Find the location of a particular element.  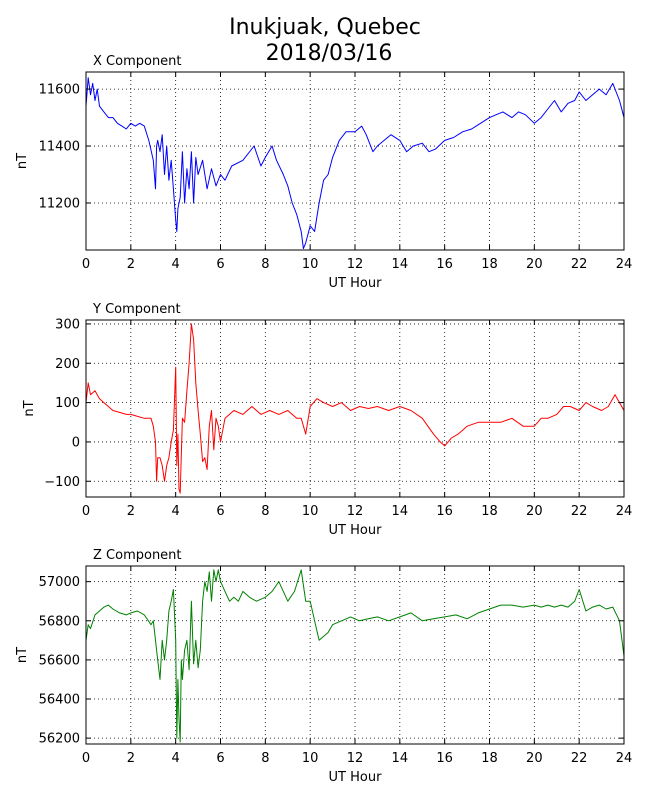

y-tick-label: 57000 is located at coordinates (59, 582).